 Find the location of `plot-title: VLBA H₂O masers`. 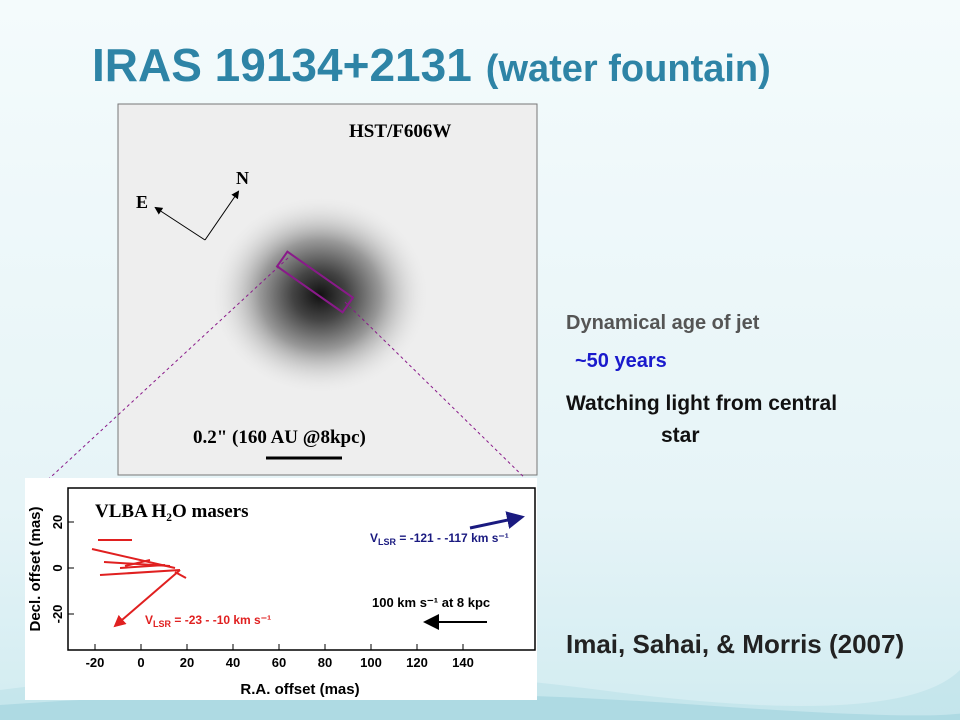

plot-title: VLBA H₂O masers is located at coordinates (171, 511).